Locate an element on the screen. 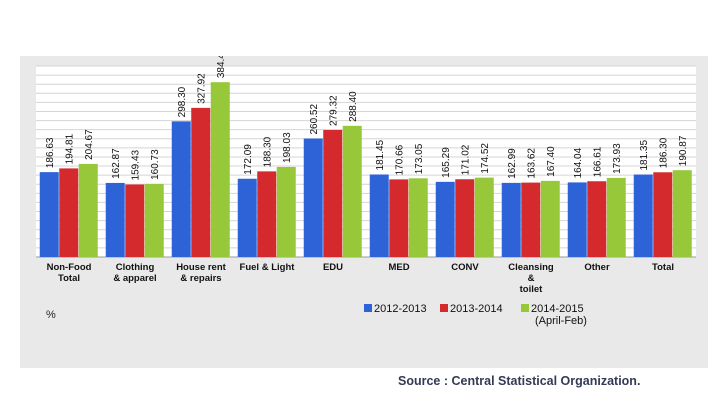 The image size is (720, 420). value-label: 162.99 is located at coordinates (512, 163).